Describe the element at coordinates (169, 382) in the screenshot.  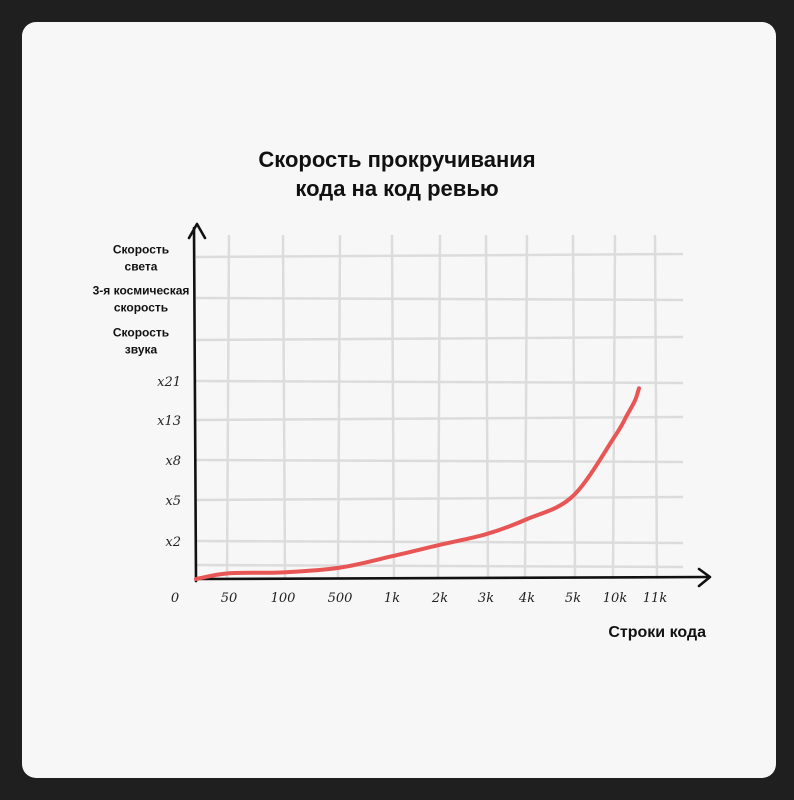
I see `y-tick-label: x21` at that location.